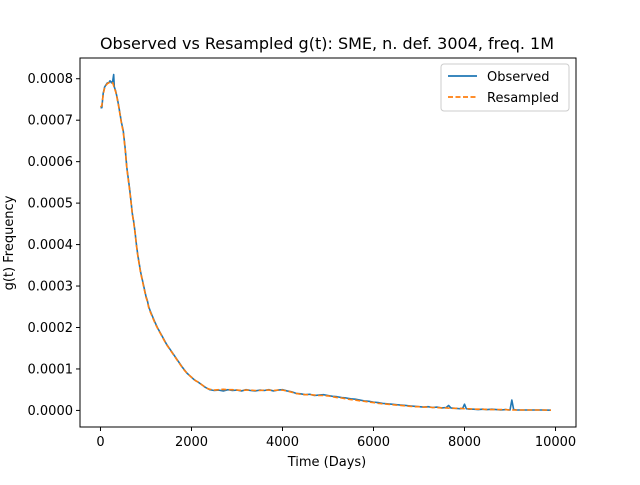 The height and width of the screenshot is (485, 640). I want to click on y-tick-label: 0.0008, so click(51, 79).